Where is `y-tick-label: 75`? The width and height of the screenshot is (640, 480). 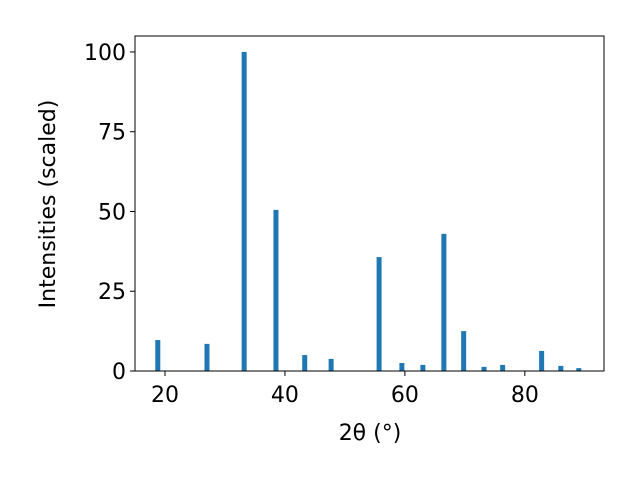
y-tick-label: 75 is located at coordinates (112, 133).